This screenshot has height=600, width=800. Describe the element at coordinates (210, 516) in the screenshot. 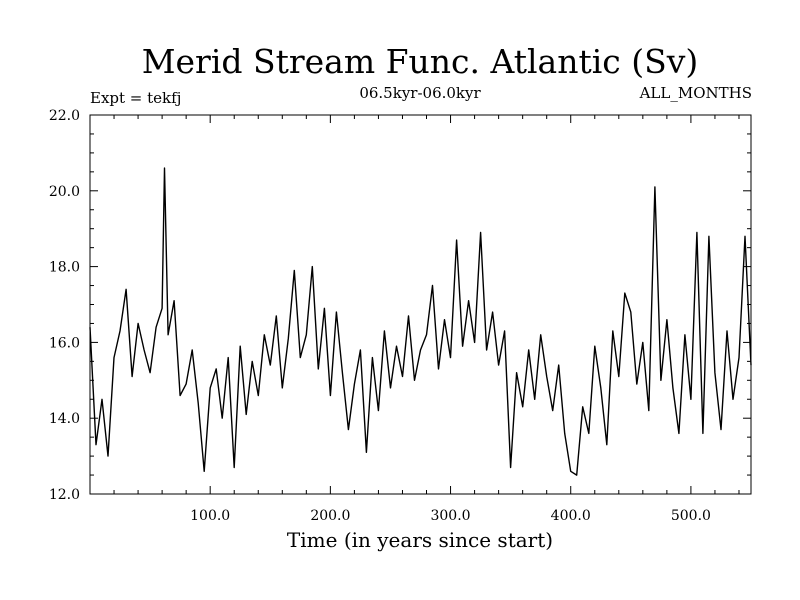

I see `x-tick-label: 100.0` at that location.